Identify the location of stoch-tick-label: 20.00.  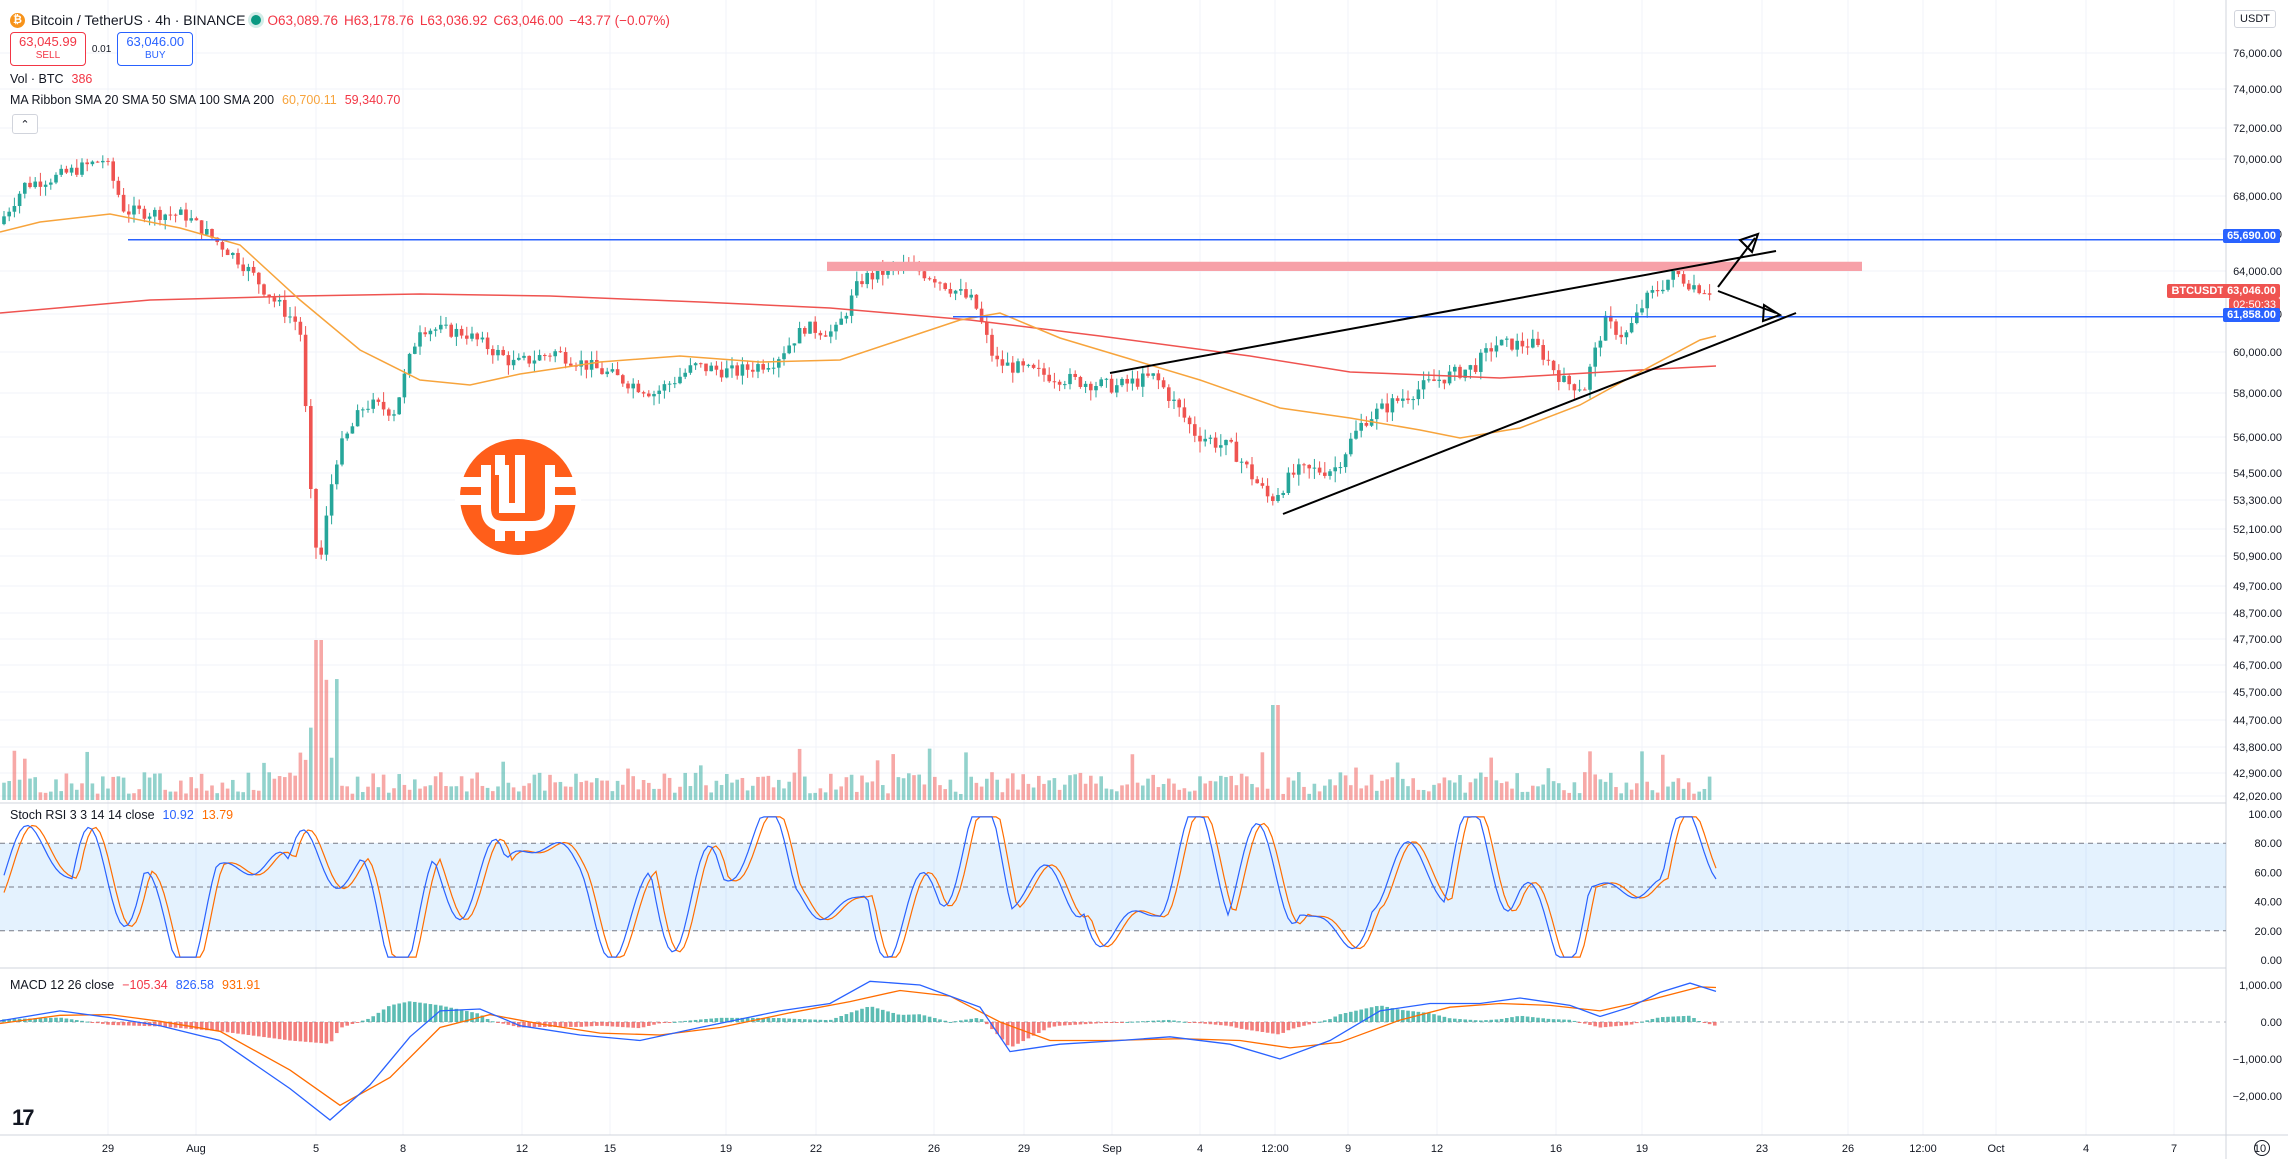
(2268, 932).